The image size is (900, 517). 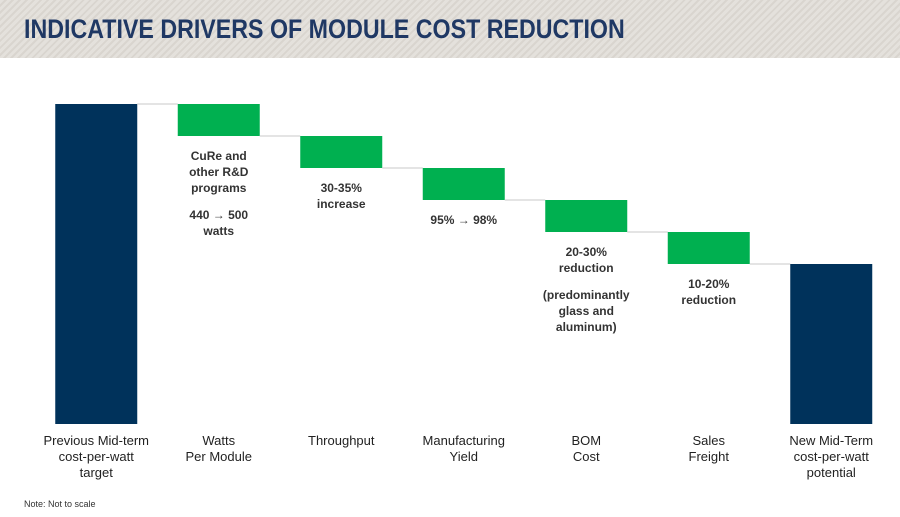 I want to click on annotation: 30-35% increase, so click(x=341, y=196).